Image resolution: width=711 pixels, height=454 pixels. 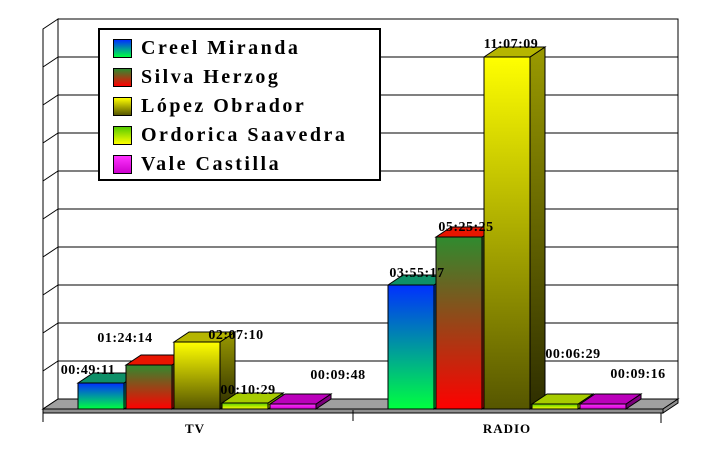 What do you see at coordinates (514, 228) in the screenshot?
I see `bar-l-pez-obrador-radio` at bounding box center [514, 228].